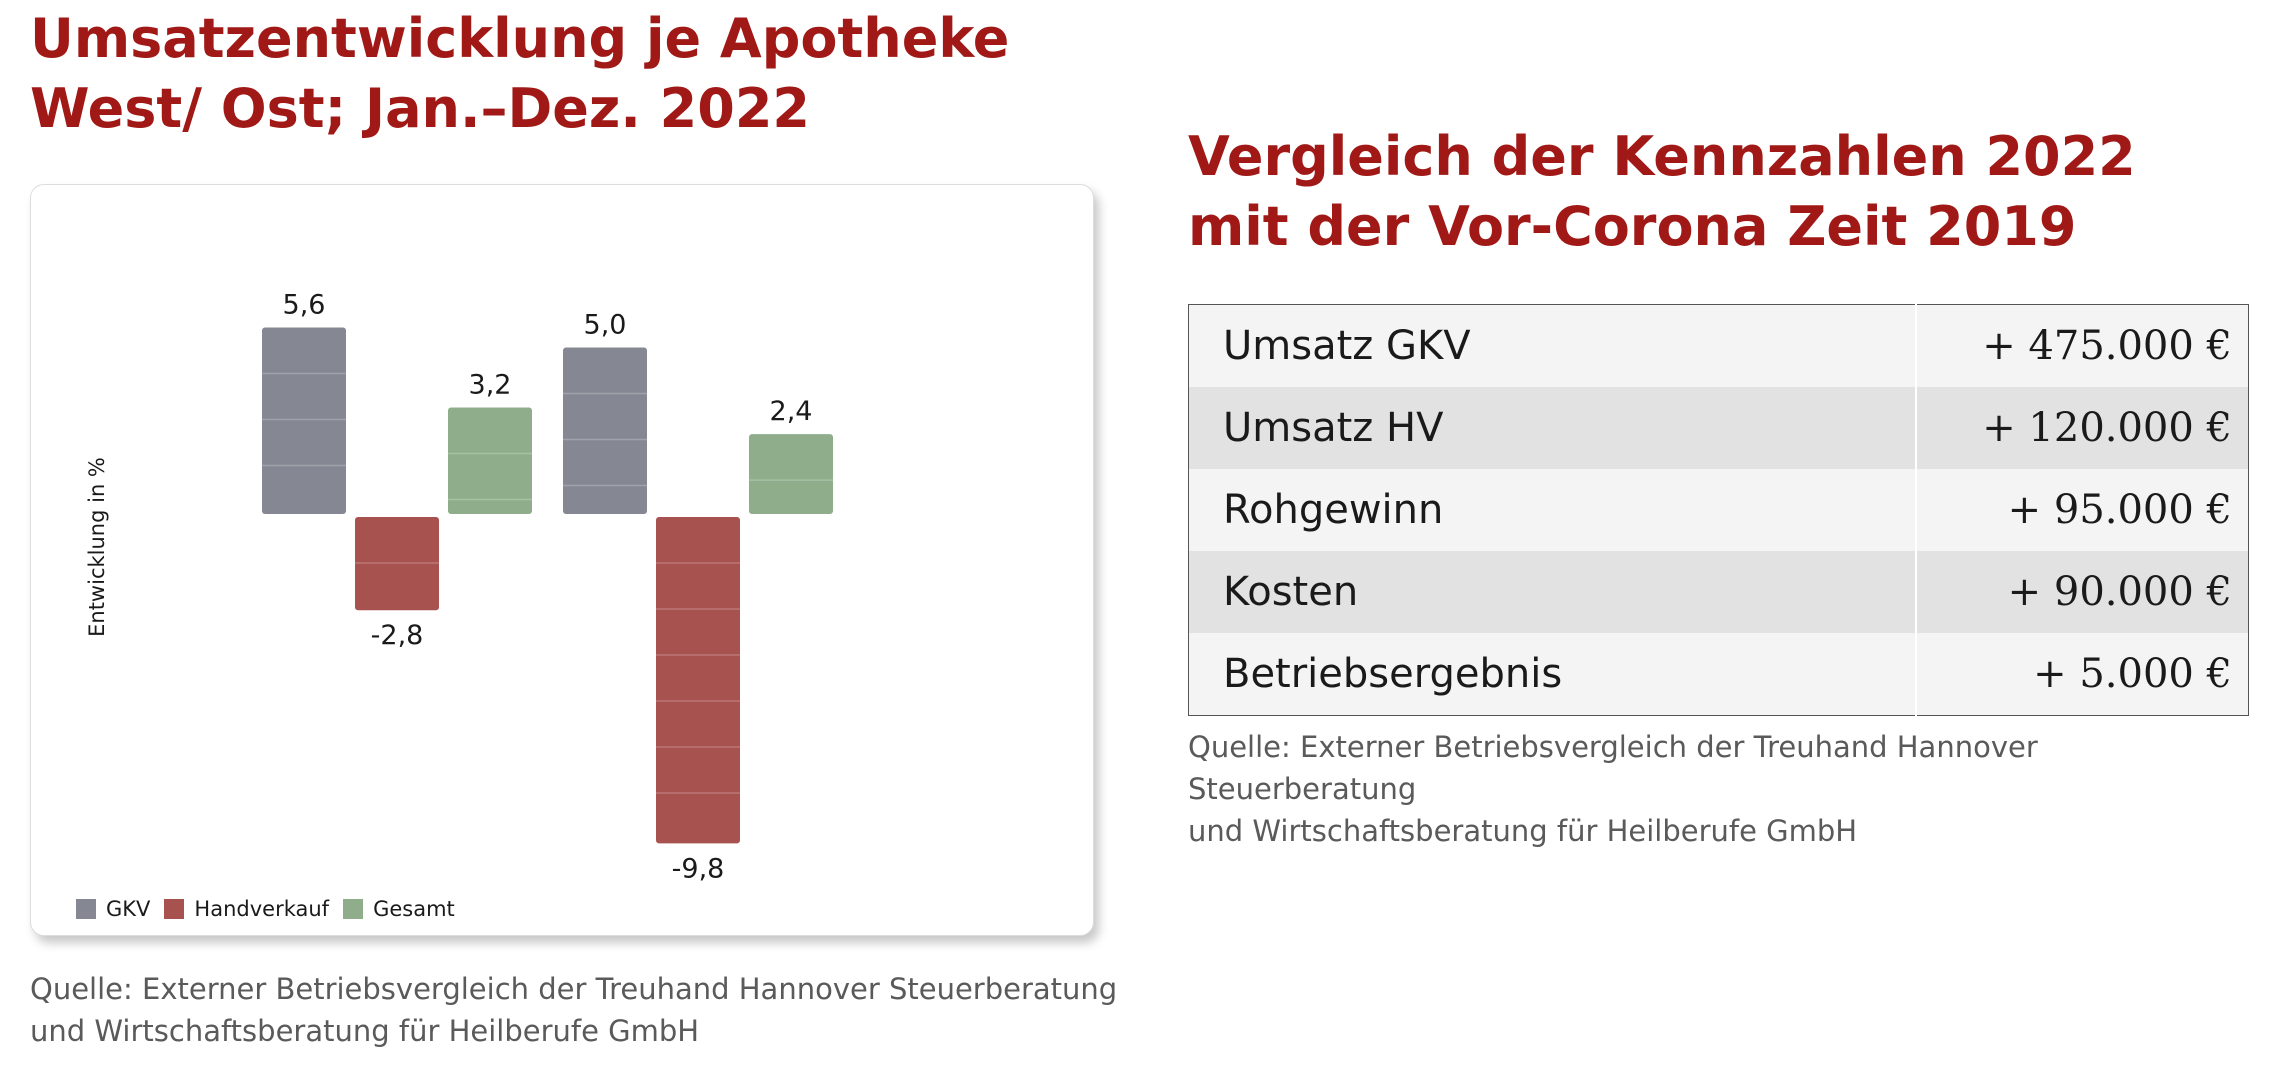  Describe the element at coordinates (1552, 674) in the screenshot. I see `kpi-label: Betriebsergebnis` at that location.